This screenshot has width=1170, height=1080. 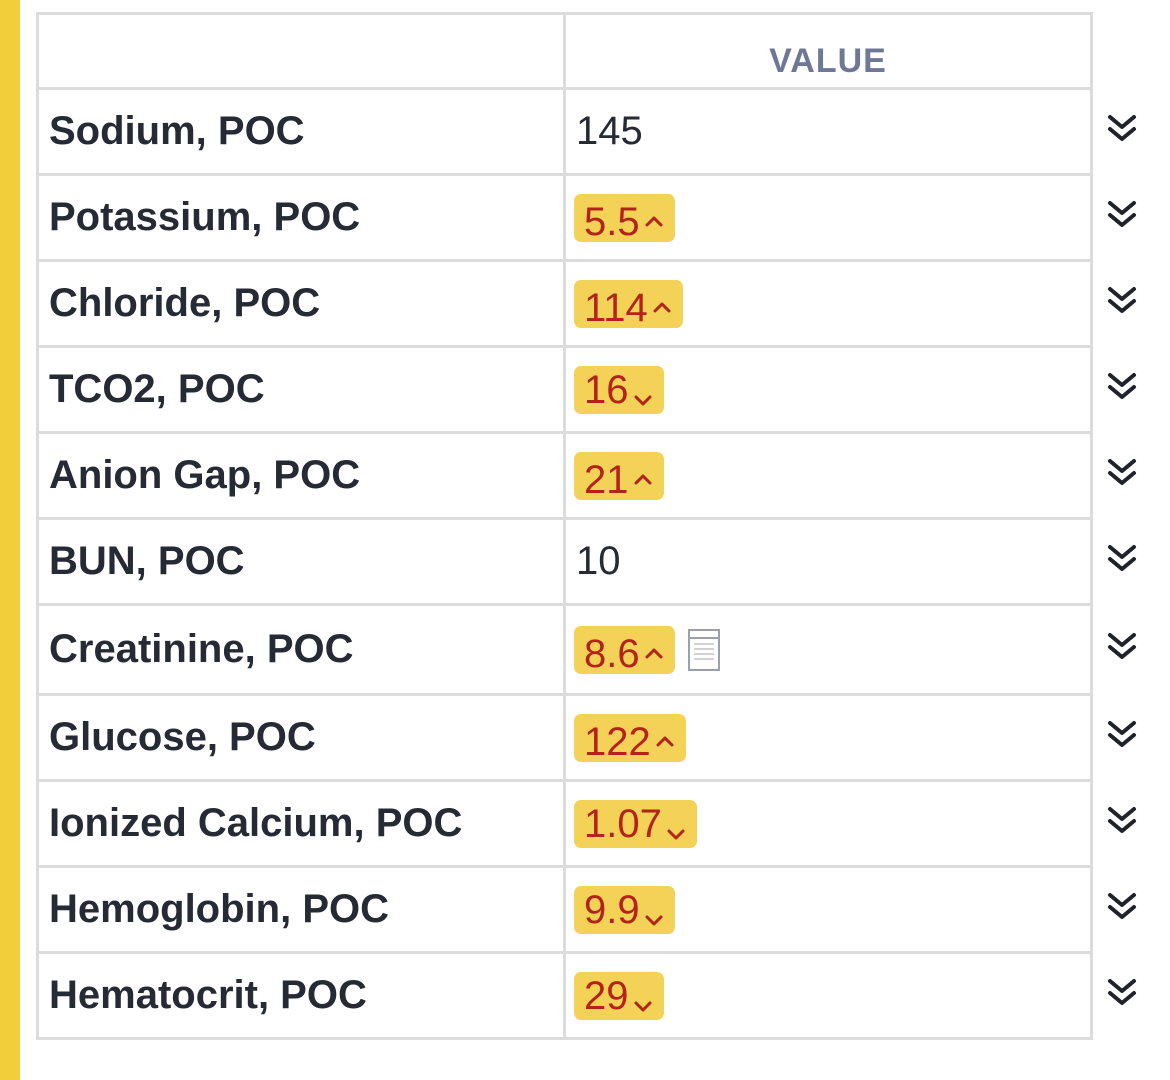 I want to click on lab-name: Creatinine, POC, so click(x=301, y=649).